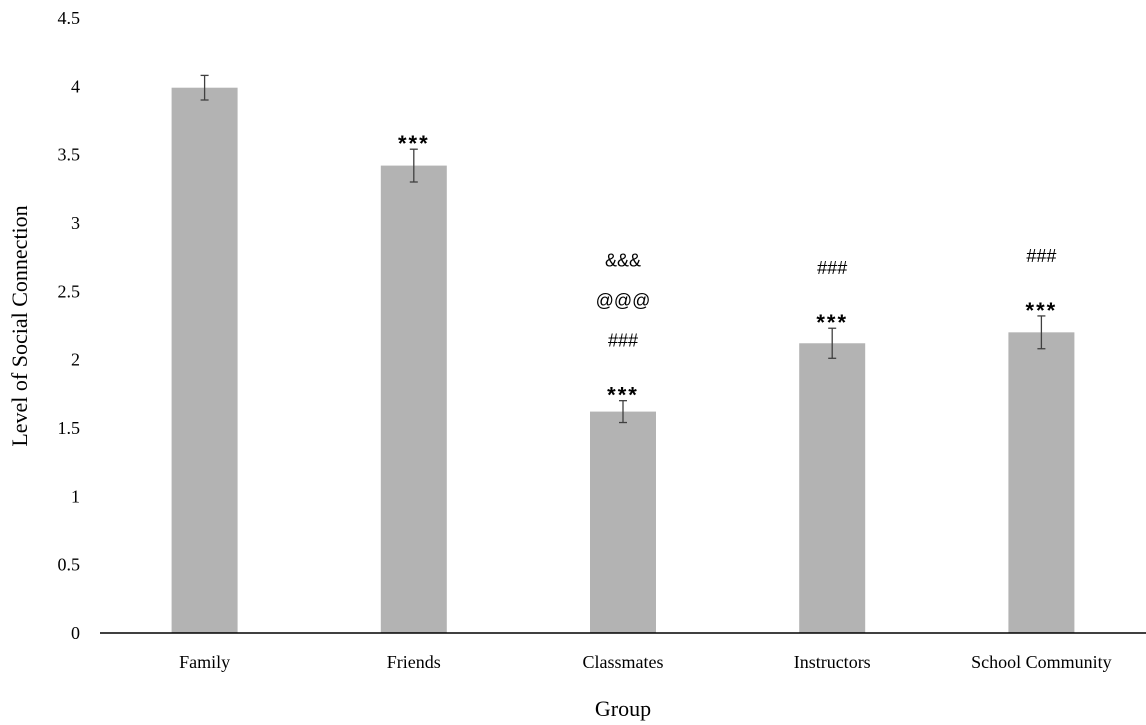 The image size is (1146, 725). I want to click on y-tick-label: 1, so click(75, 496).